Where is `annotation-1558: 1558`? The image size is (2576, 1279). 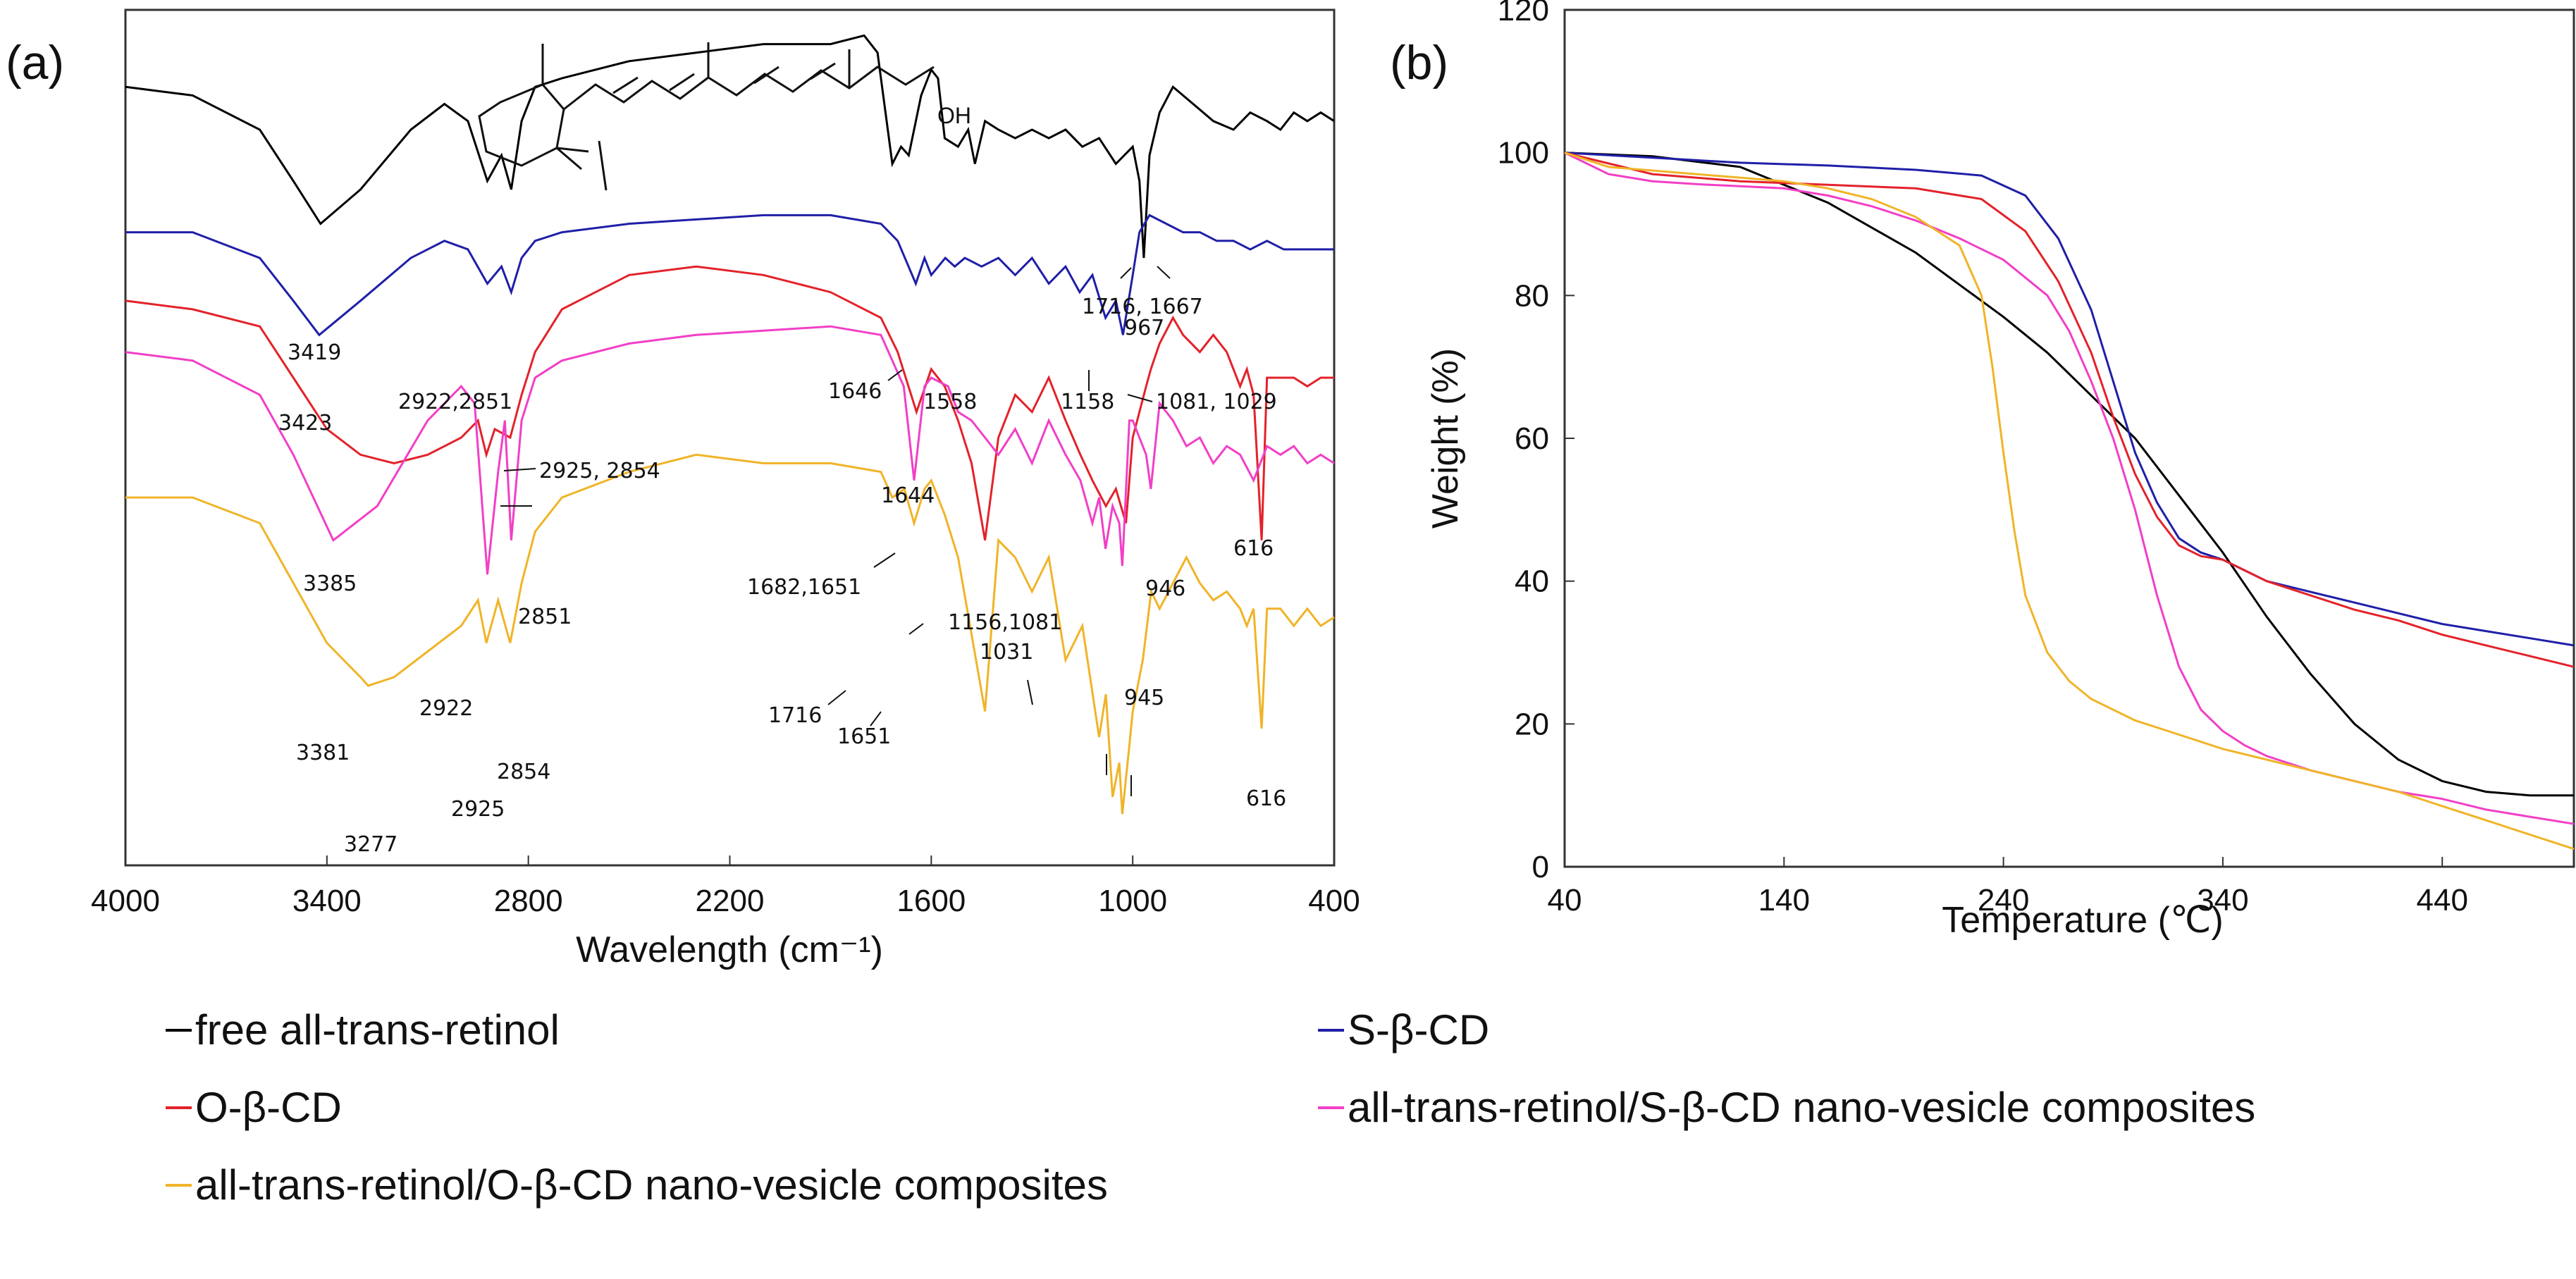
annotation-1558: 1558 is located at coordinates (950, 402).